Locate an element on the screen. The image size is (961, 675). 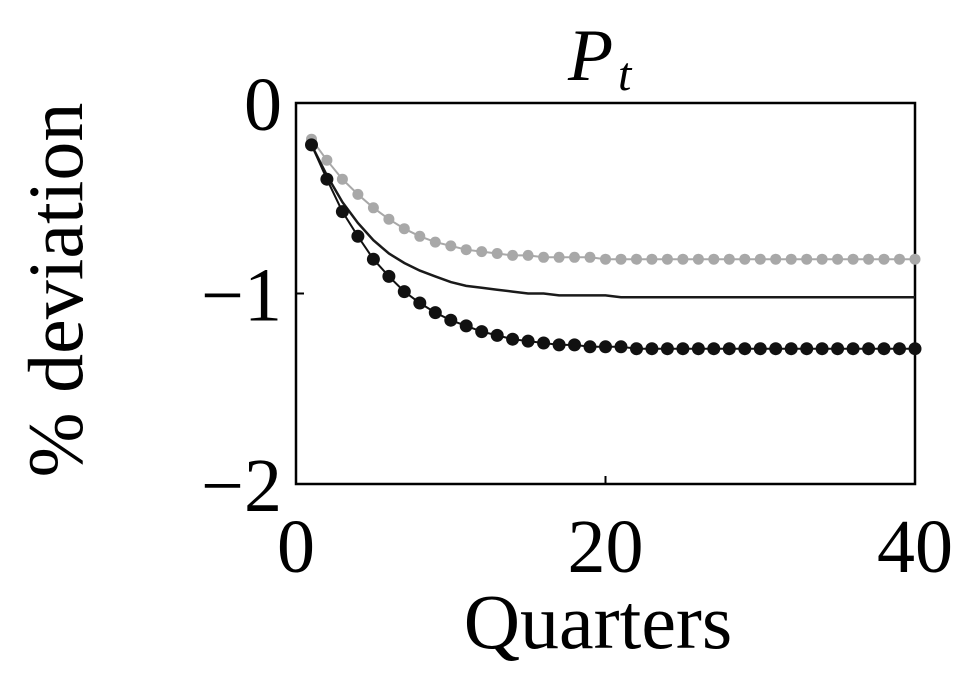
chart-title-subscript: t is located at coordinates (625, 74).